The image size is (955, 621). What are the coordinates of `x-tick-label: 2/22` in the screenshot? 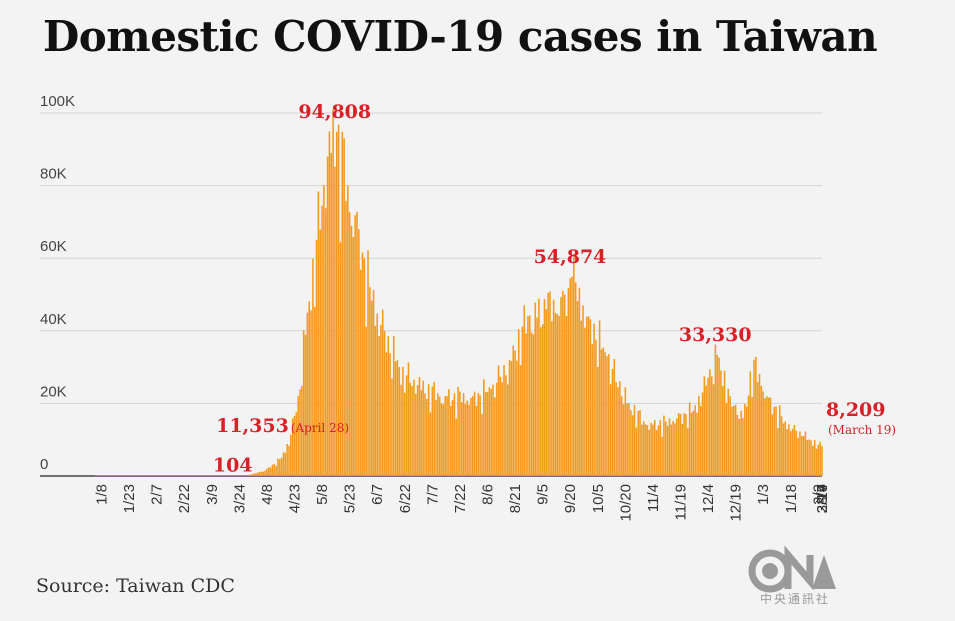 It's located at (184, 498).